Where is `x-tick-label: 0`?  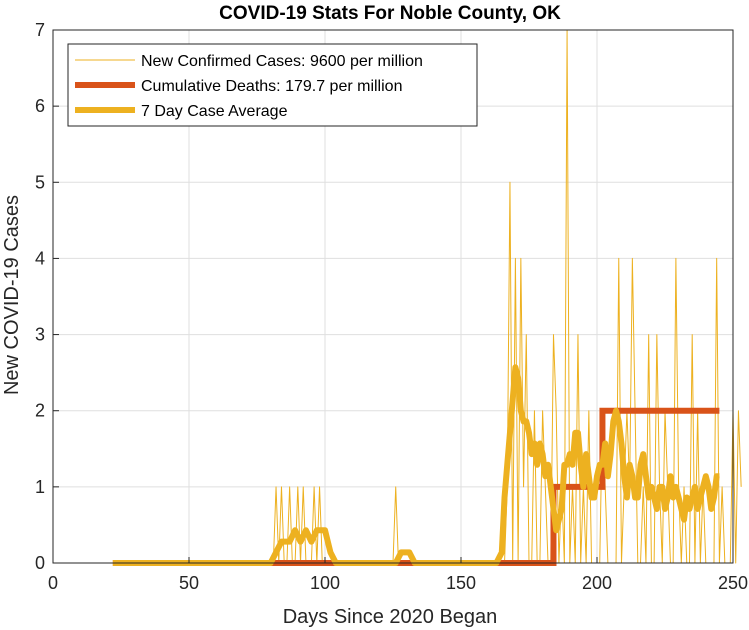
x-tick-label: 0 is located at coordinates (53, 583).